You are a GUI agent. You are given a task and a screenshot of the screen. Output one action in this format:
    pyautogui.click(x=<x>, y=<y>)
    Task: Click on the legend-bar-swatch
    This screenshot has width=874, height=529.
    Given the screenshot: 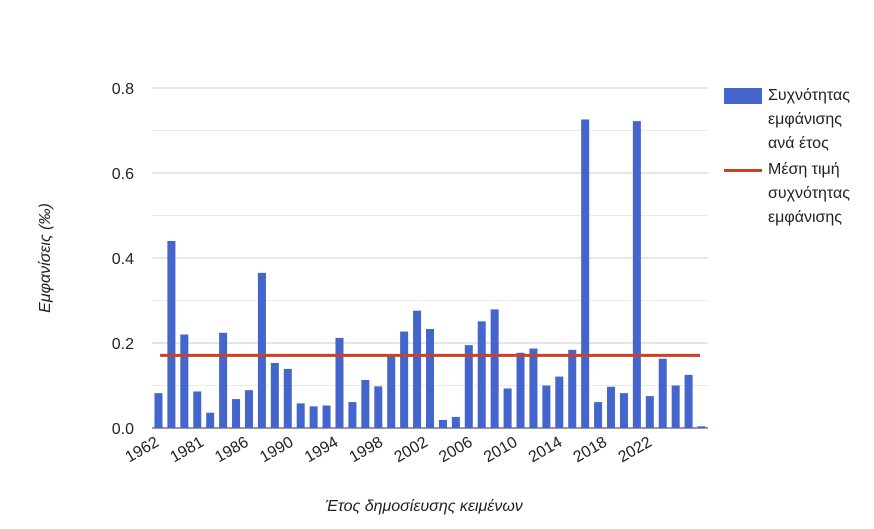 What is the action you would take?
    pyautogui.click(x=743, y=96)
    